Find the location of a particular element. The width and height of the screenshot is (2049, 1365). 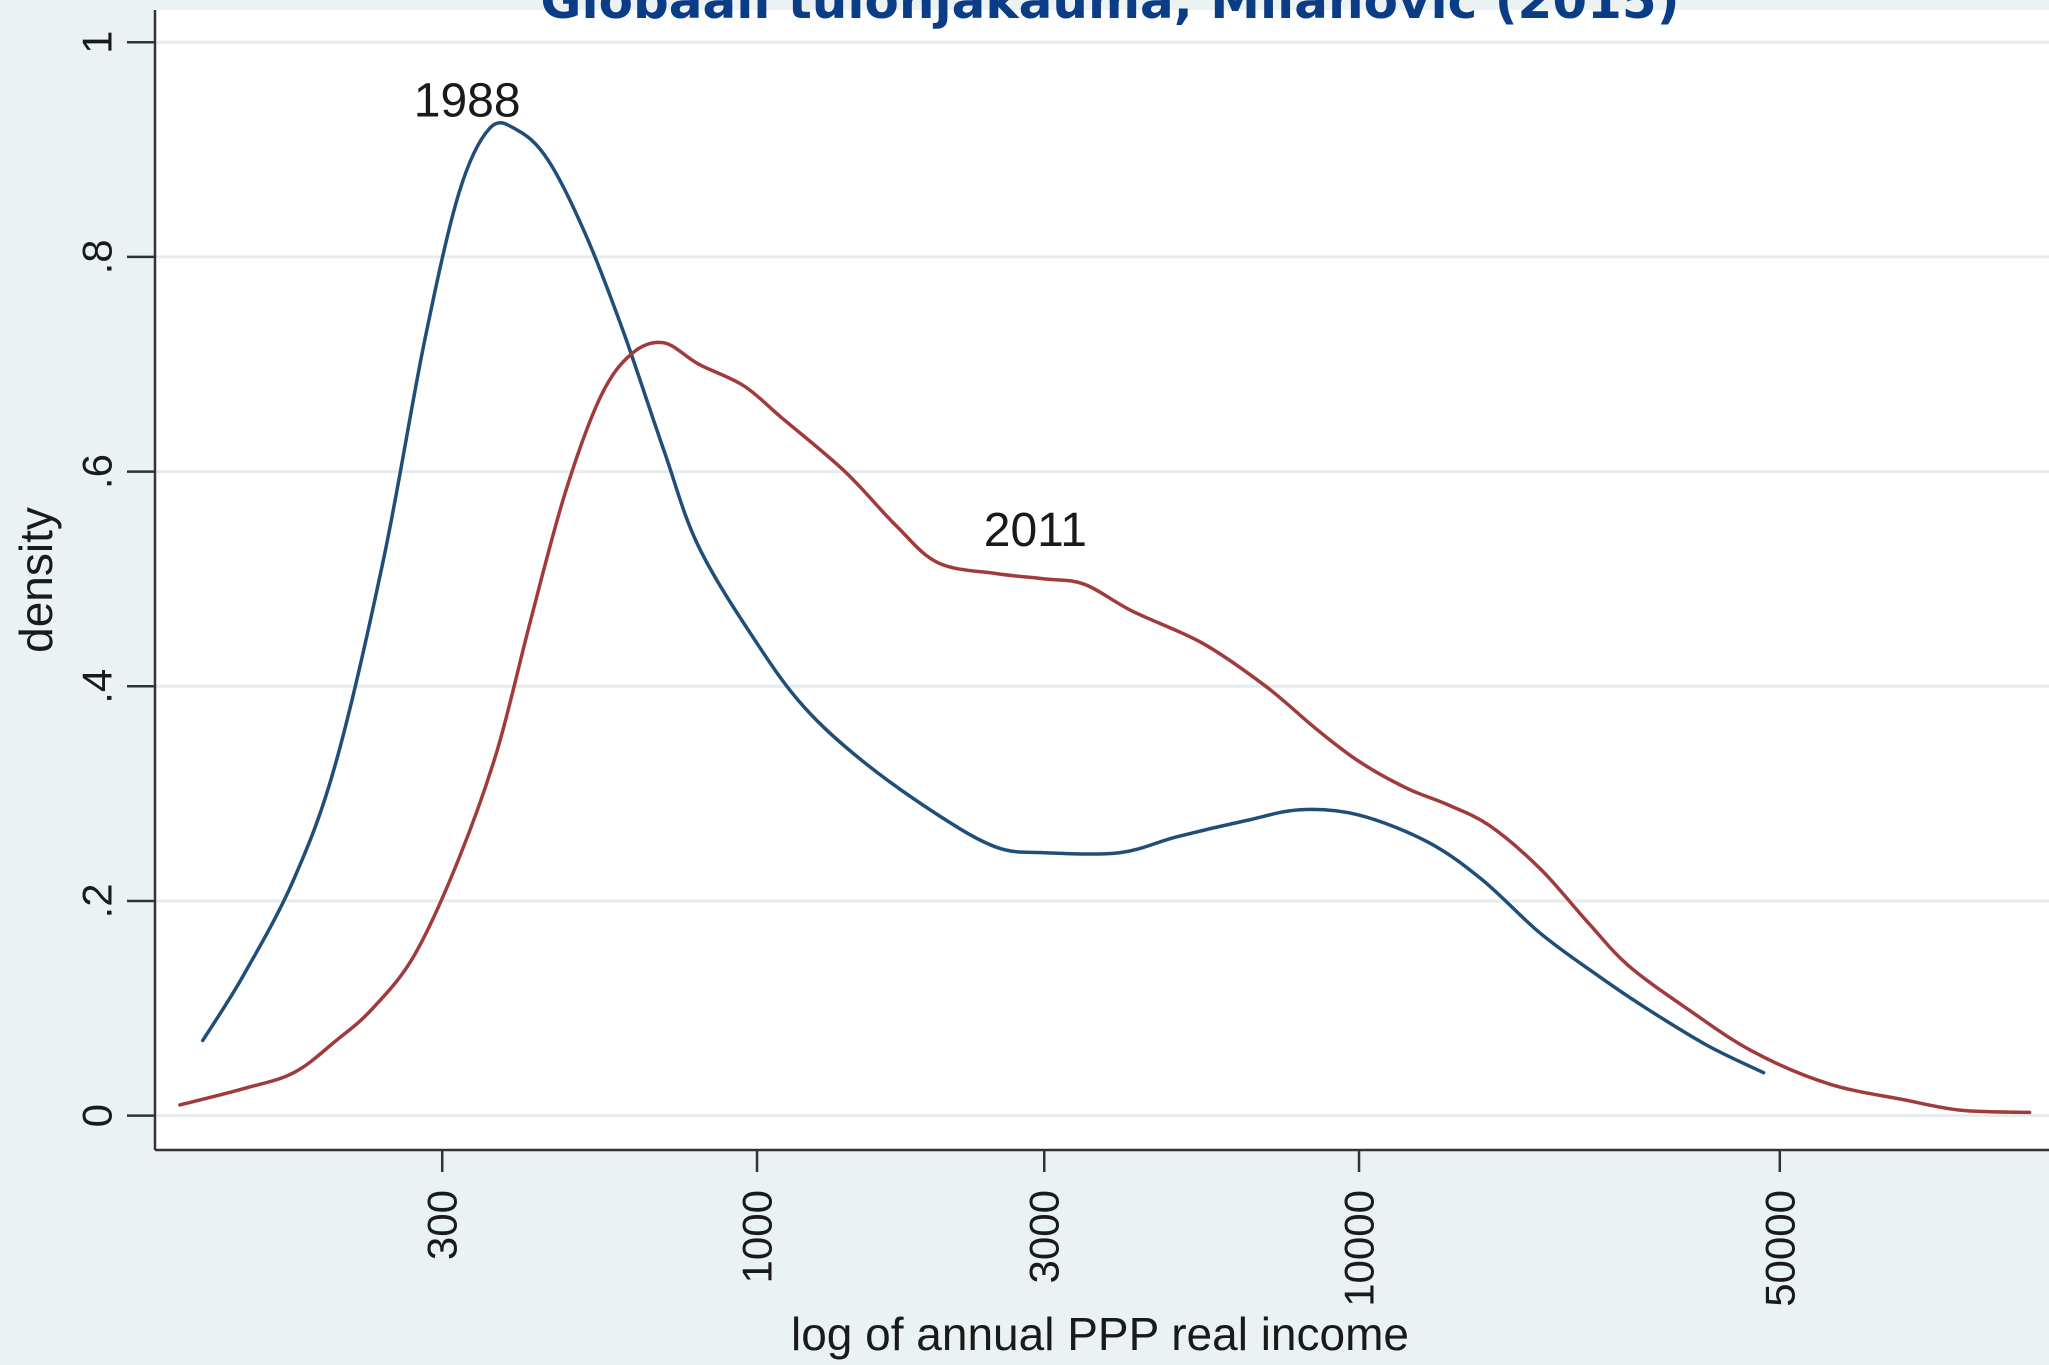

x-tick-label: 3000 is located at coordinates (1044, 1236).